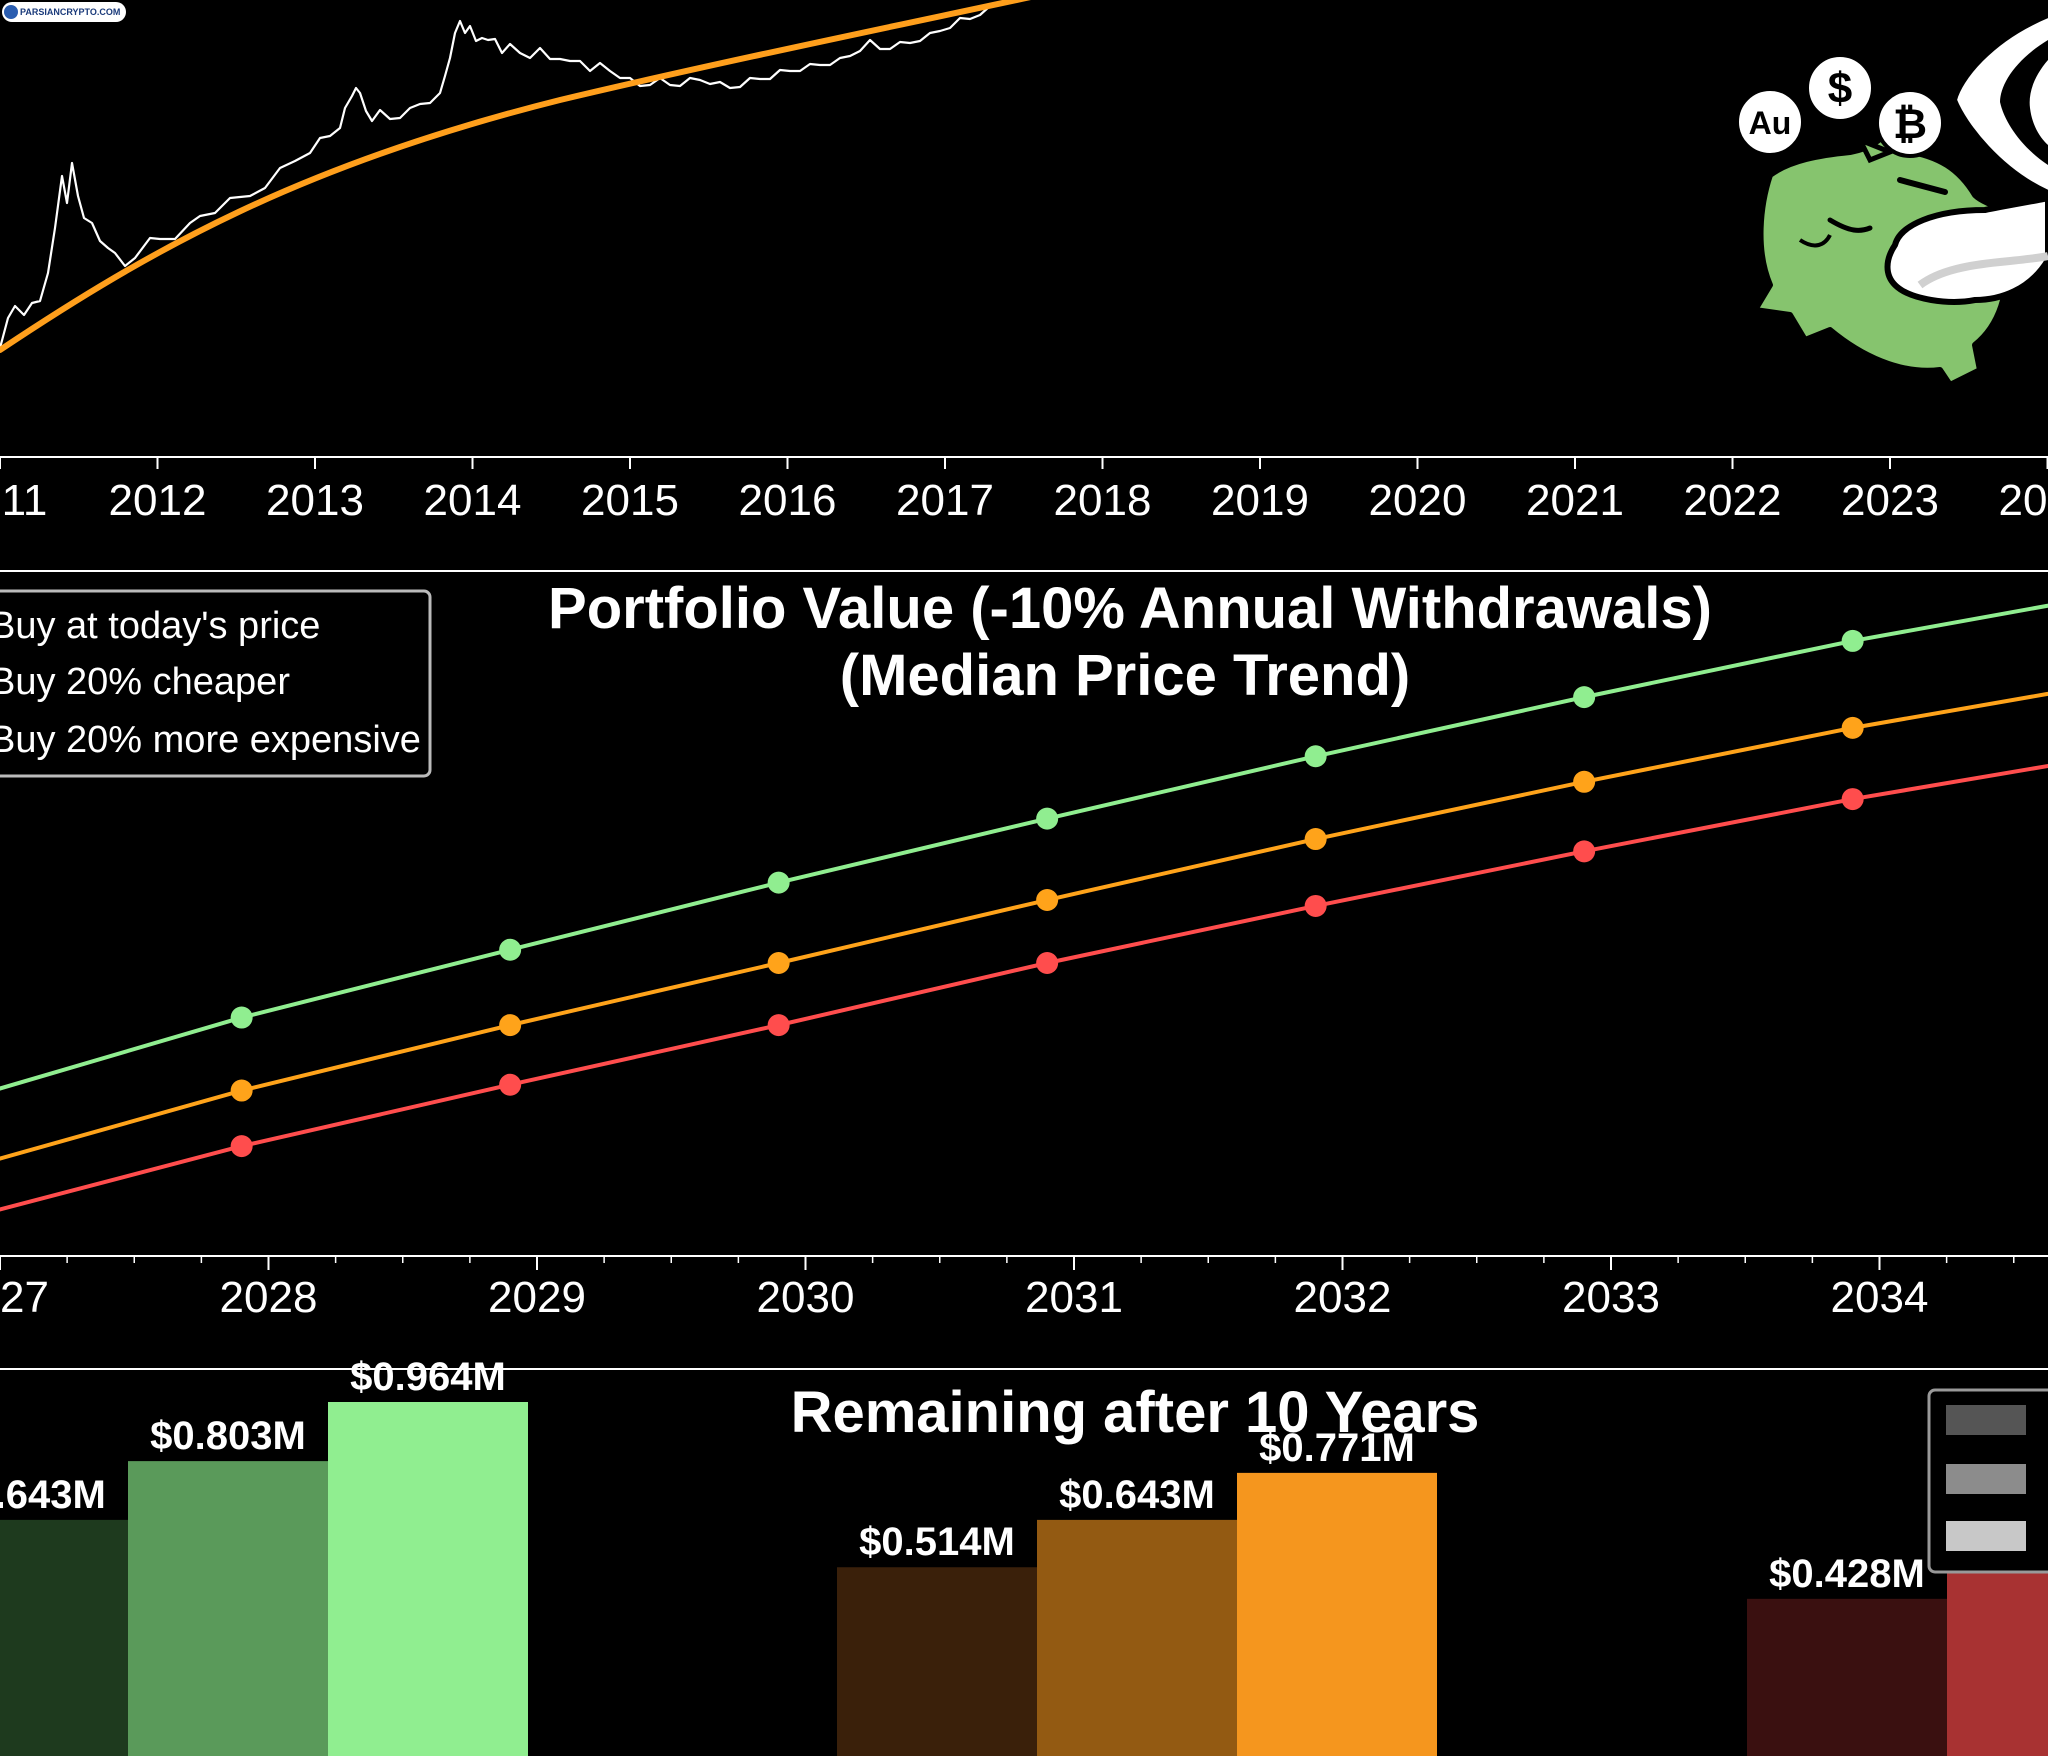 The width and height of the screenshot is (2048, 1756). What do you see at coordinates (1135, 1412) in the screenshot?
I see `bar-chart-title: Remaining after 10 Years` at bounding box center [1135, 1412].